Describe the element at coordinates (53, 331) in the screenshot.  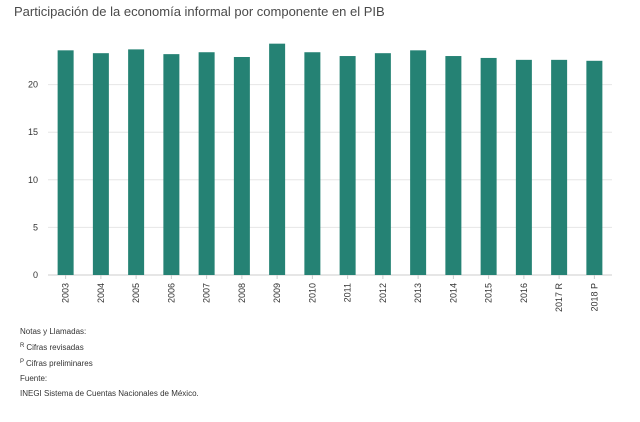
I see `notes-heading: Notas y Llamadas:` at that location.